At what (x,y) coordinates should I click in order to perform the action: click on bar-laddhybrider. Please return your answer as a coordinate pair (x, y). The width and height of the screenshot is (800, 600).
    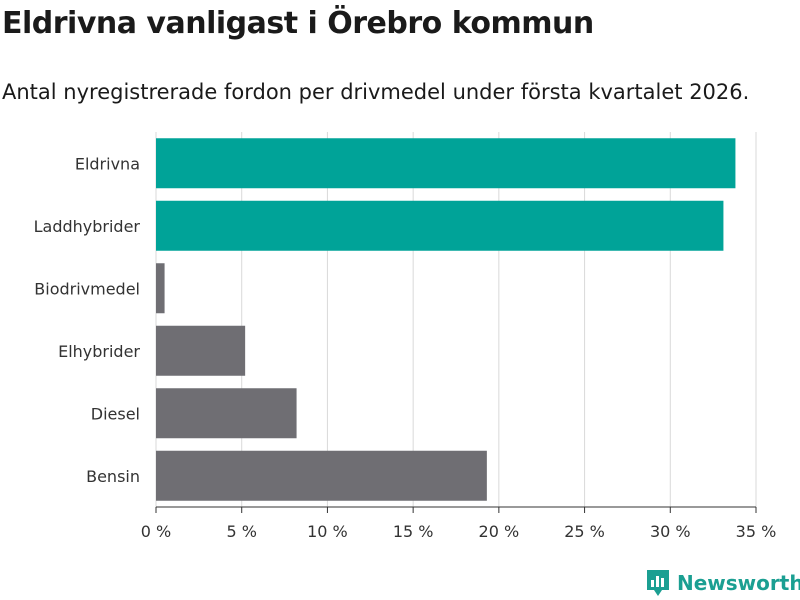
    Looking at the image, I should click on (440, 225).